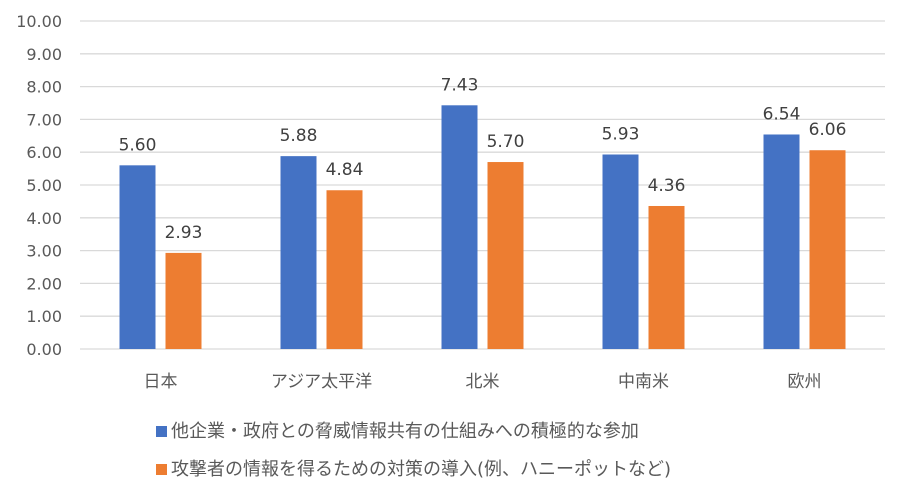 The width and height of the screenshot is (900, 495). Describe the element at coordinates (44, 316) in the screenshot. I see `y-tick-label: 1.00` at that location.